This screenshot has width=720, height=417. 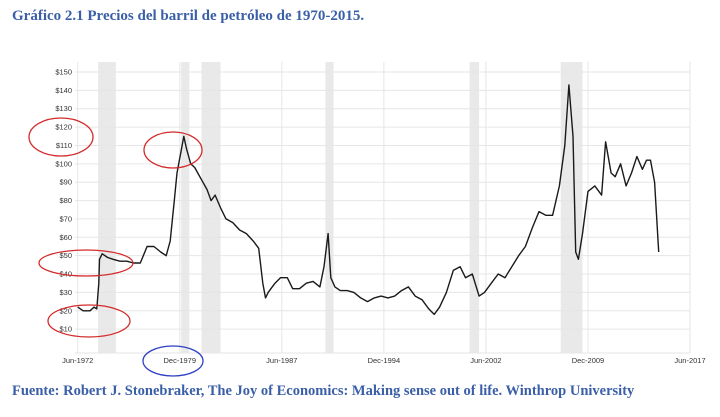 What do you see at coordinates (63, 72) in the screenshot?
I see `y-tick-label: $150` at bounding box center [63, 72].